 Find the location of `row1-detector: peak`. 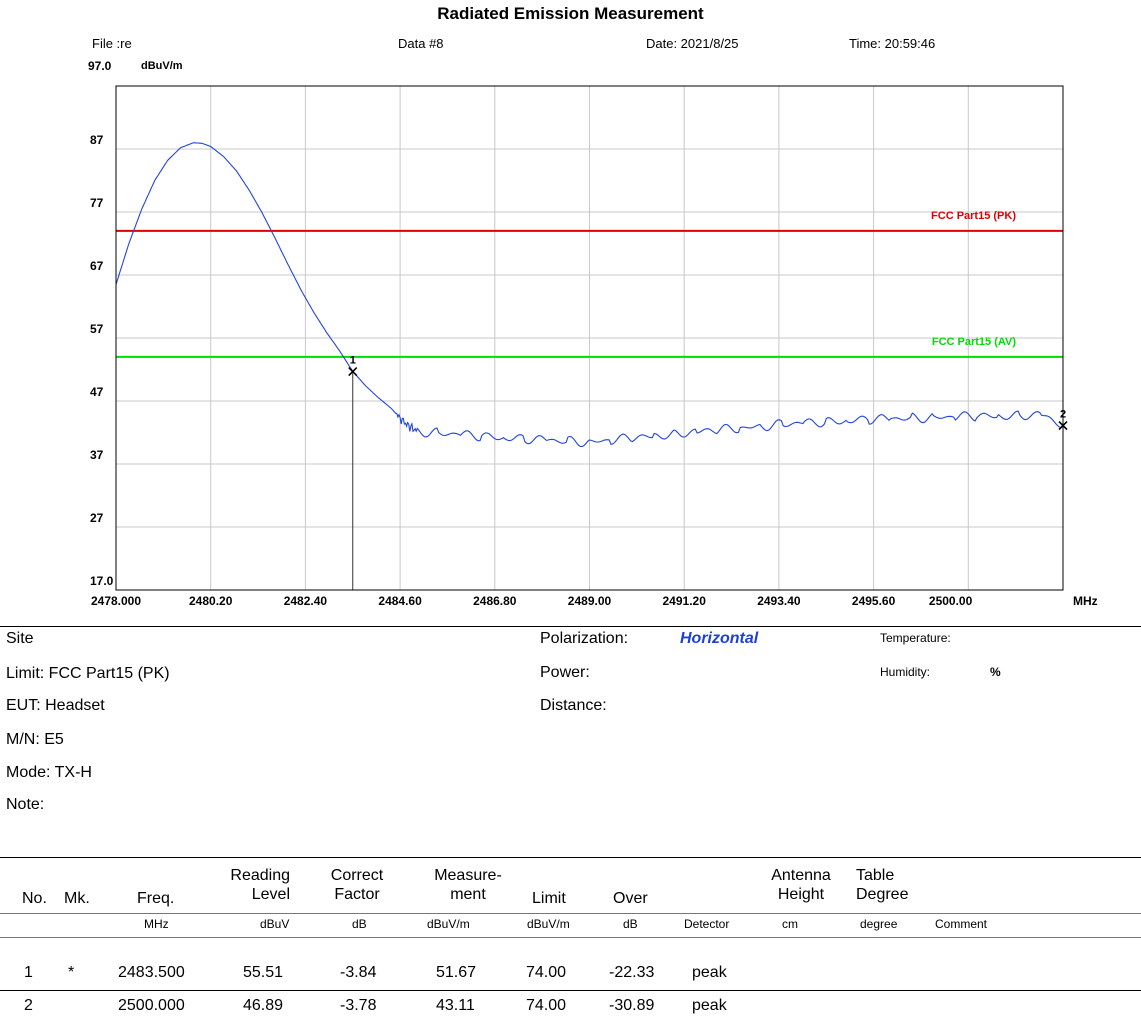

row1-detector: peak is located at coordinates (709, 972).